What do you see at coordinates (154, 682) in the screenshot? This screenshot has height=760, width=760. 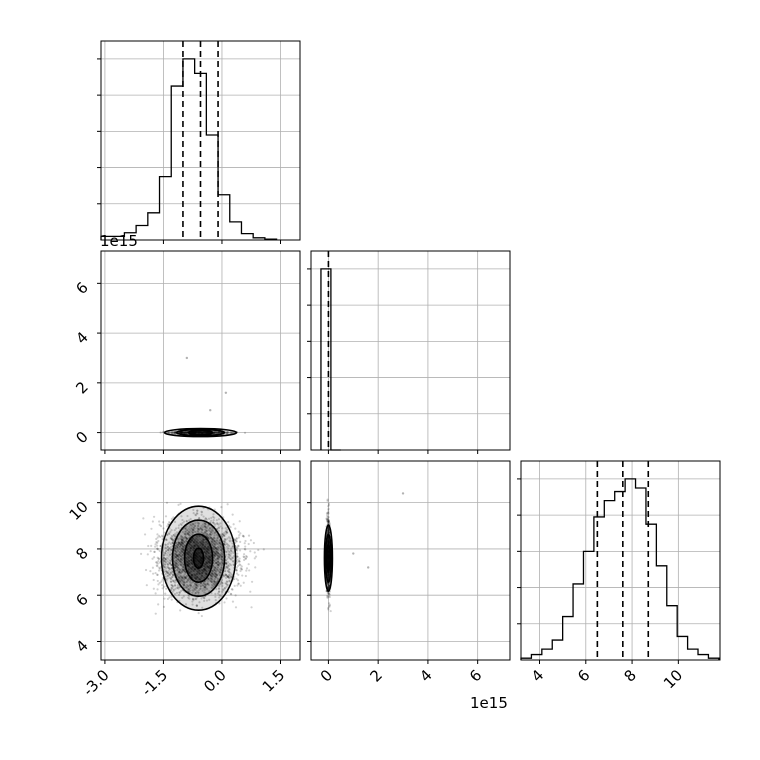 I see `x-tick-label: -1.5` at bounding box center [154, 682].